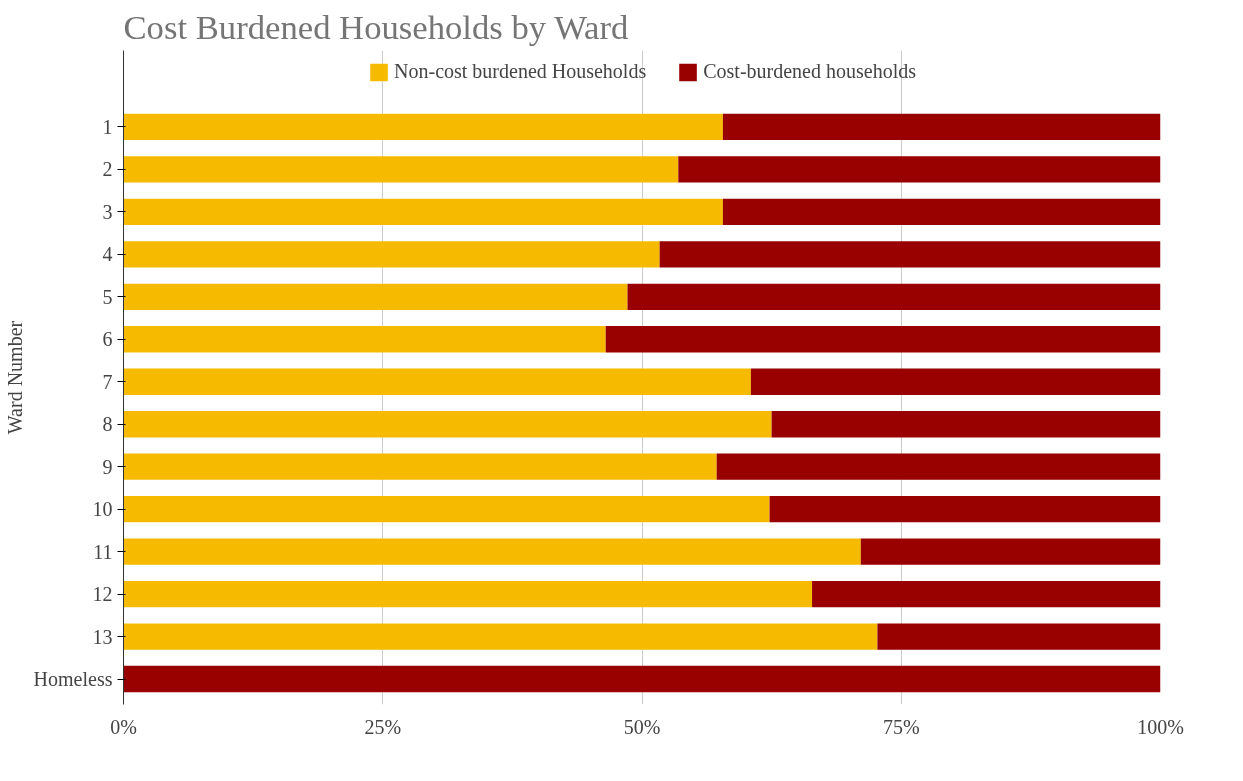  I want to click on y-tick-label: 3, so click(107, 211).